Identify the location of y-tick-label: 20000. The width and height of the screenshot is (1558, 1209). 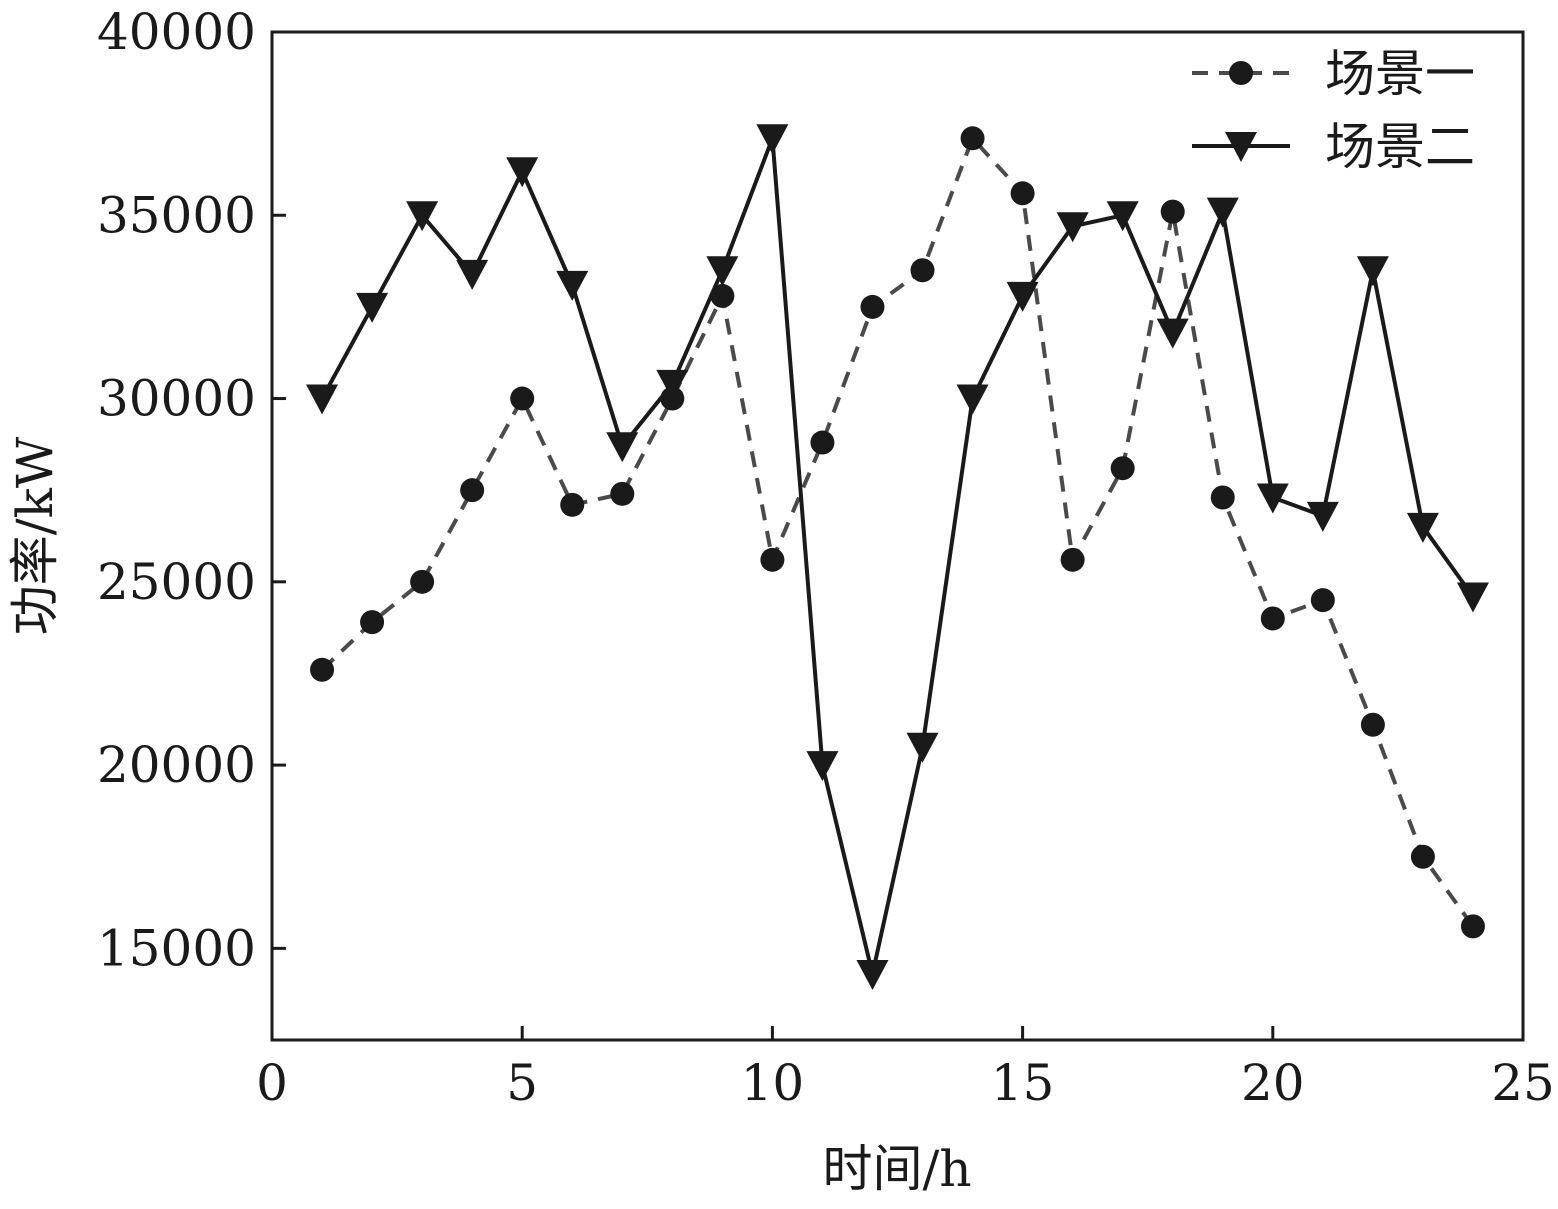
(176, 765).